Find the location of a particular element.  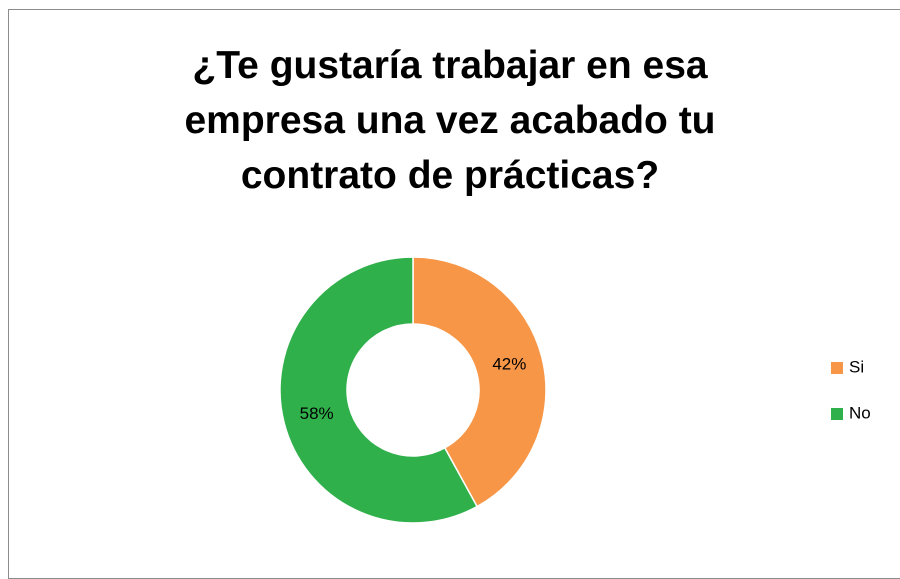

data-label: 58% is located at coordinates (317, 413).